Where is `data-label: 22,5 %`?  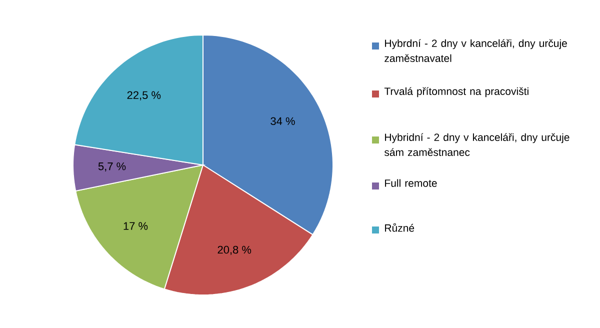 data-label: 22,5 % is located at coordinates (144, 95).